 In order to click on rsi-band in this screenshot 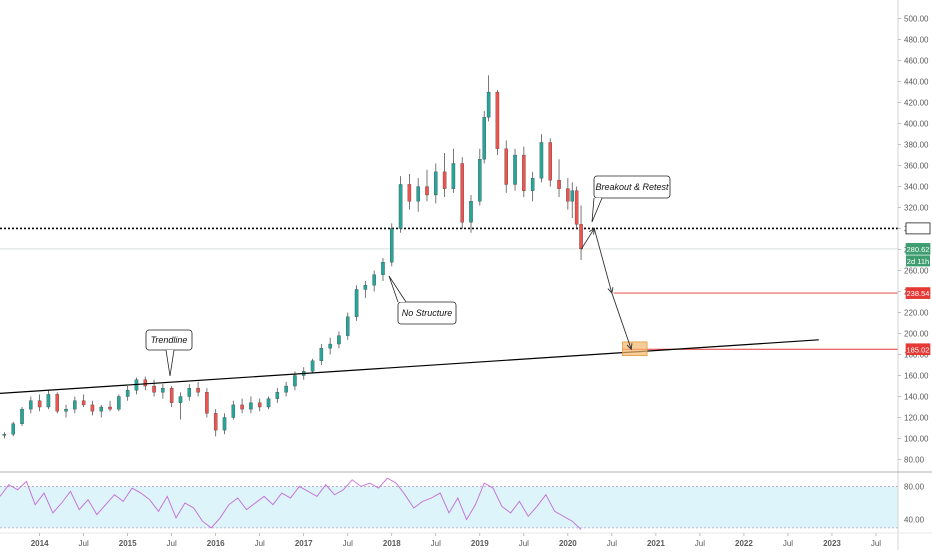, I will do `click(449, 507)`.